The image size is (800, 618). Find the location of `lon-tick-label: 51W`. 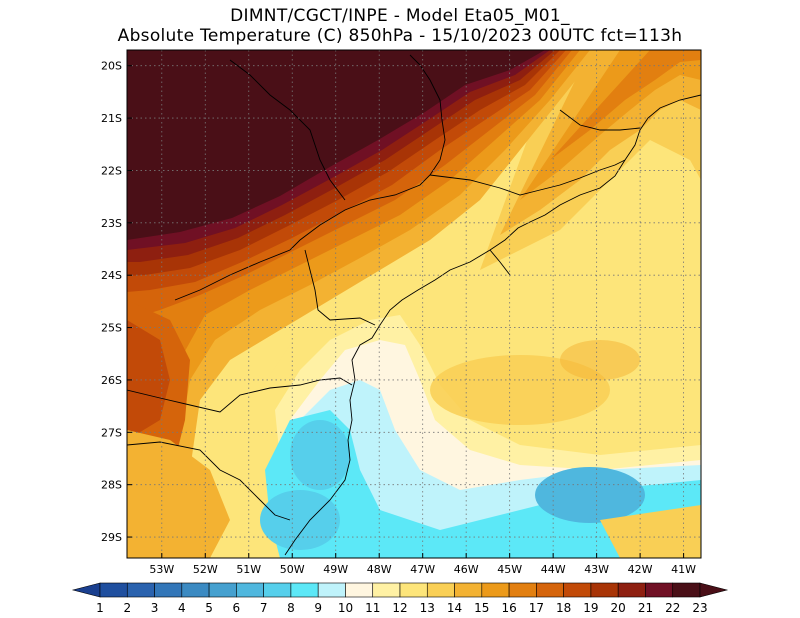

lon-tick-label: 51W is located at coordinates (248, 569).